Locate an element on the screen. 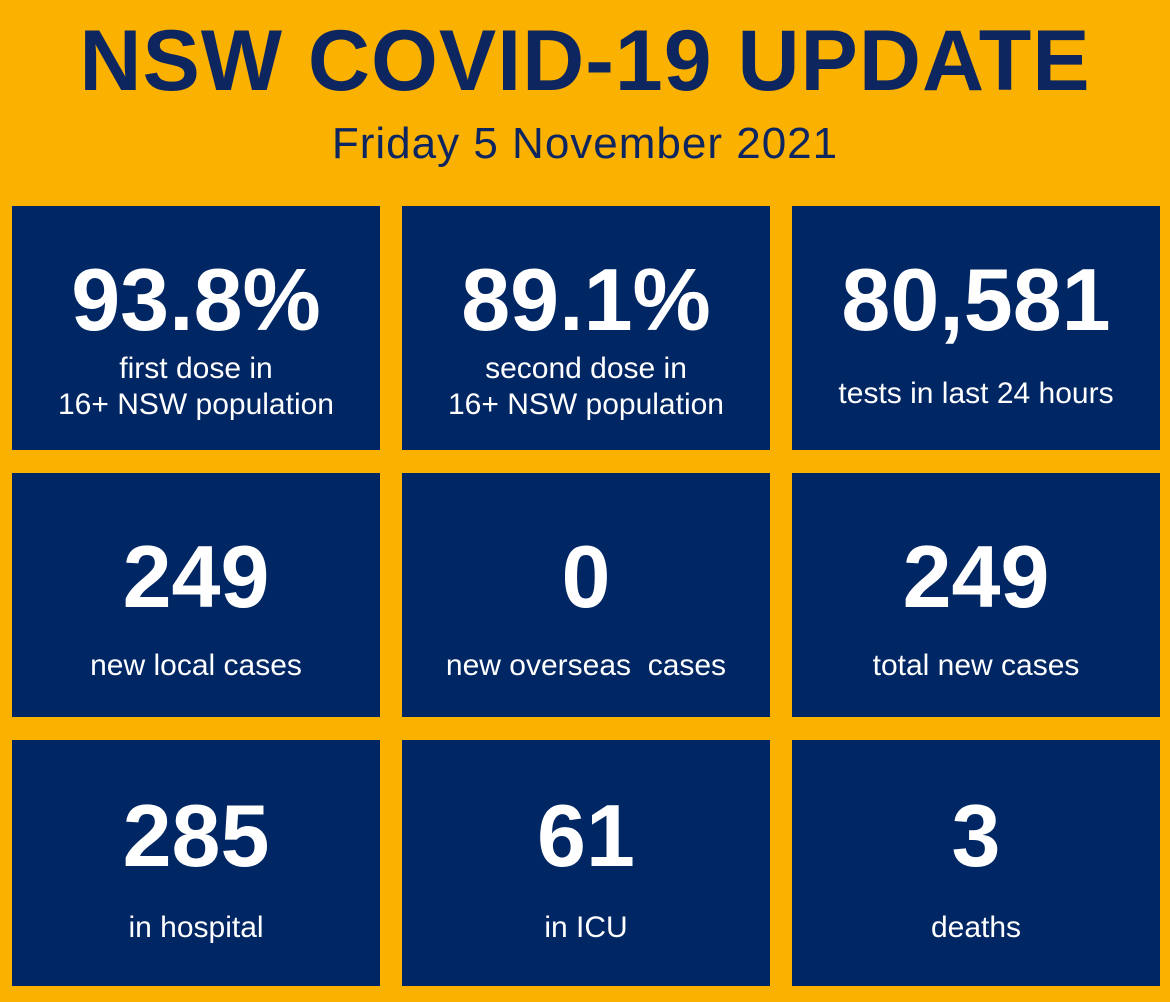  stat-value: 285 is located at coordinates (196, 835).